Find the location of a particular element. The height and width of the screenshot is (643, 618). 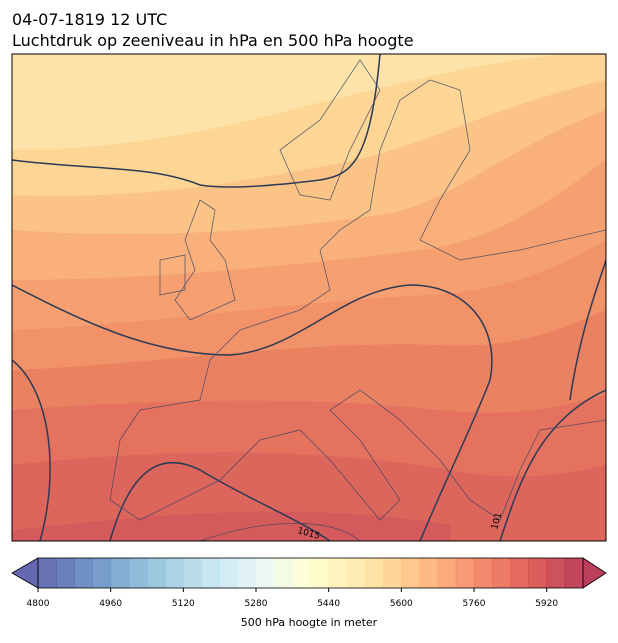

colorbar-tick-label: 5600 is located at coordinates (401, 604).